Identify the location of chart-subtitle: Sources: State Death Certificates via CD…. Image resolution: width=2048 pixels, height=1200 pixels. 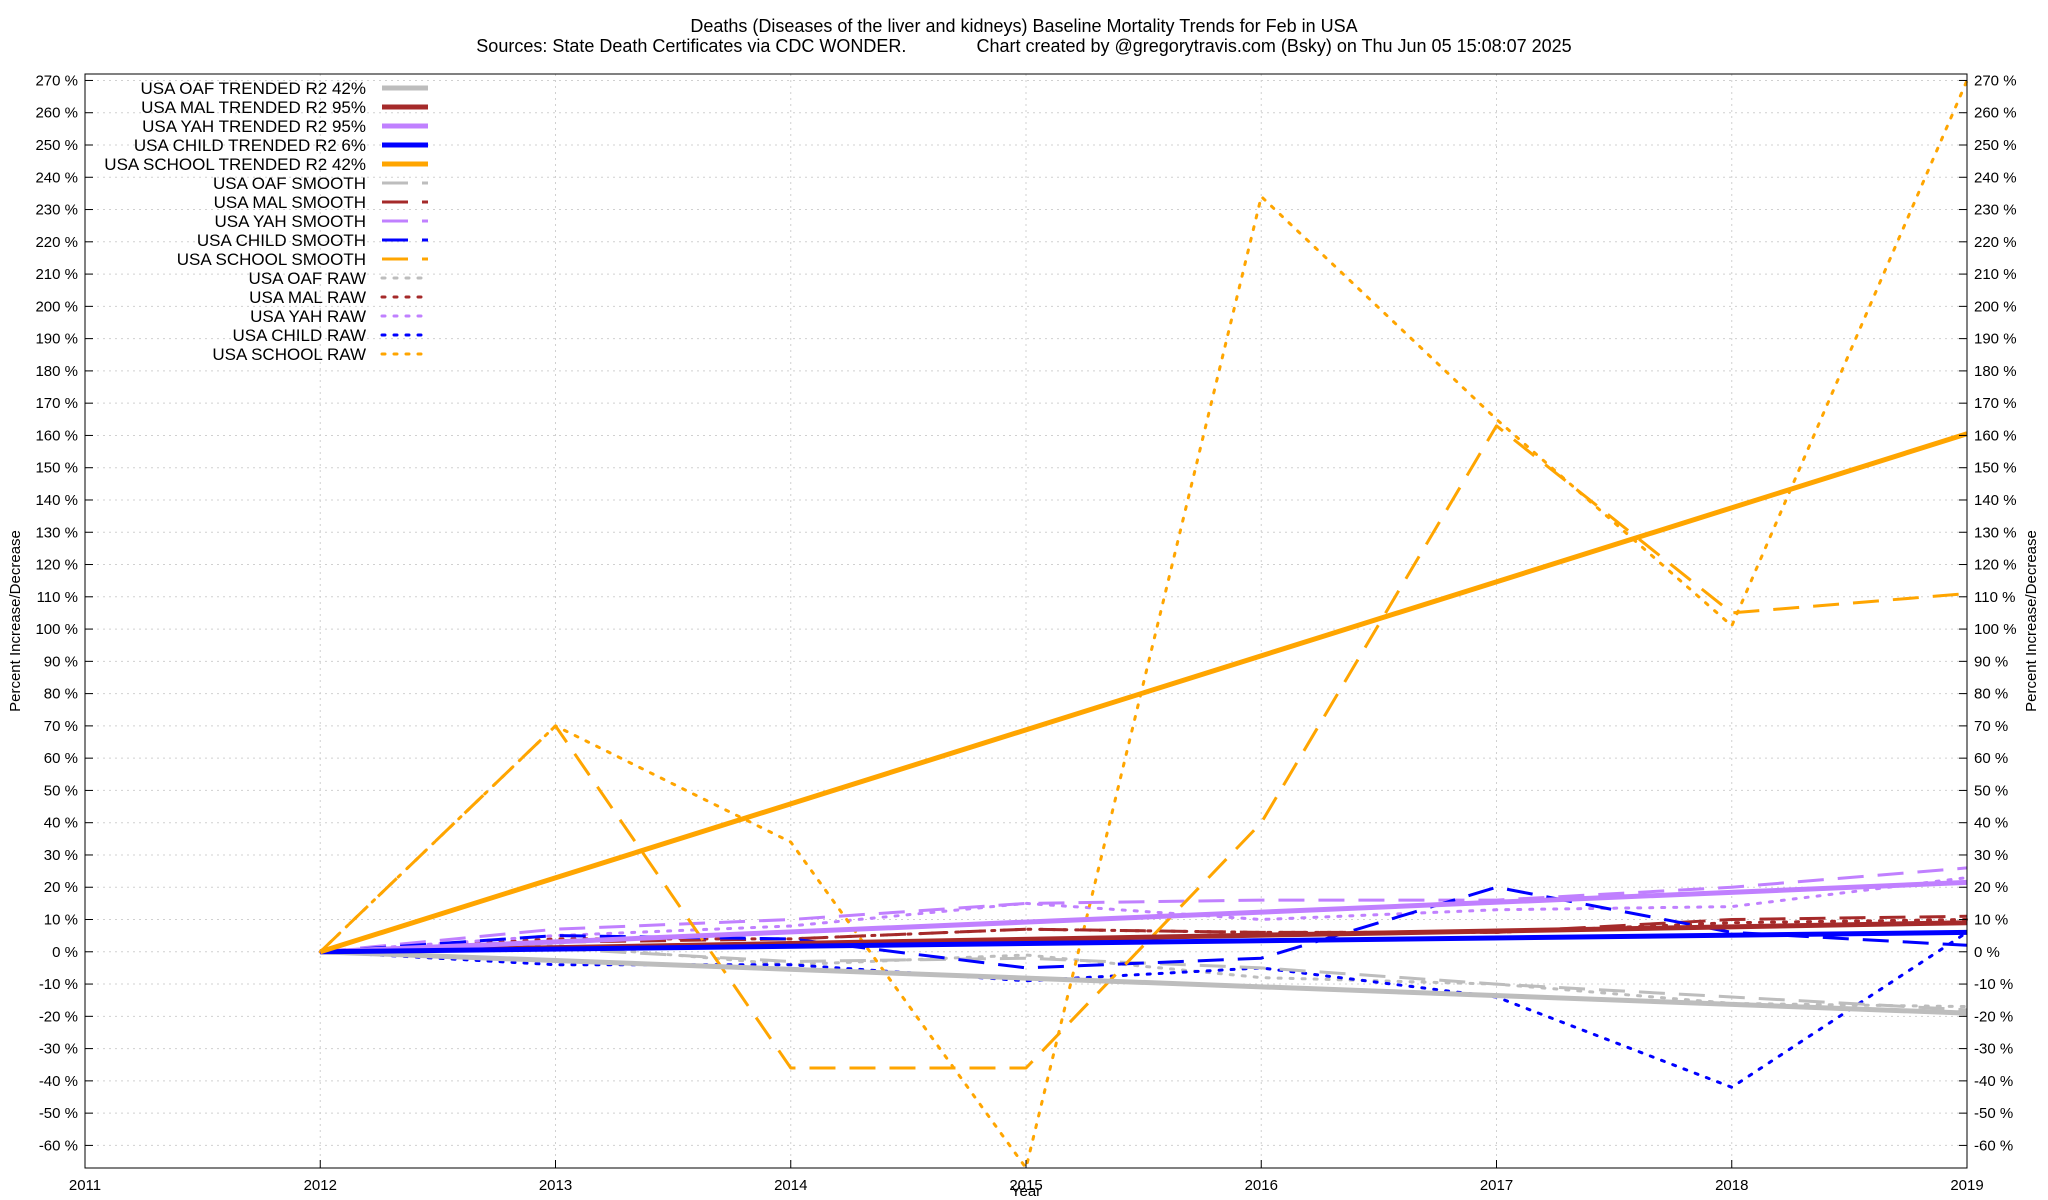
(1023, 46).